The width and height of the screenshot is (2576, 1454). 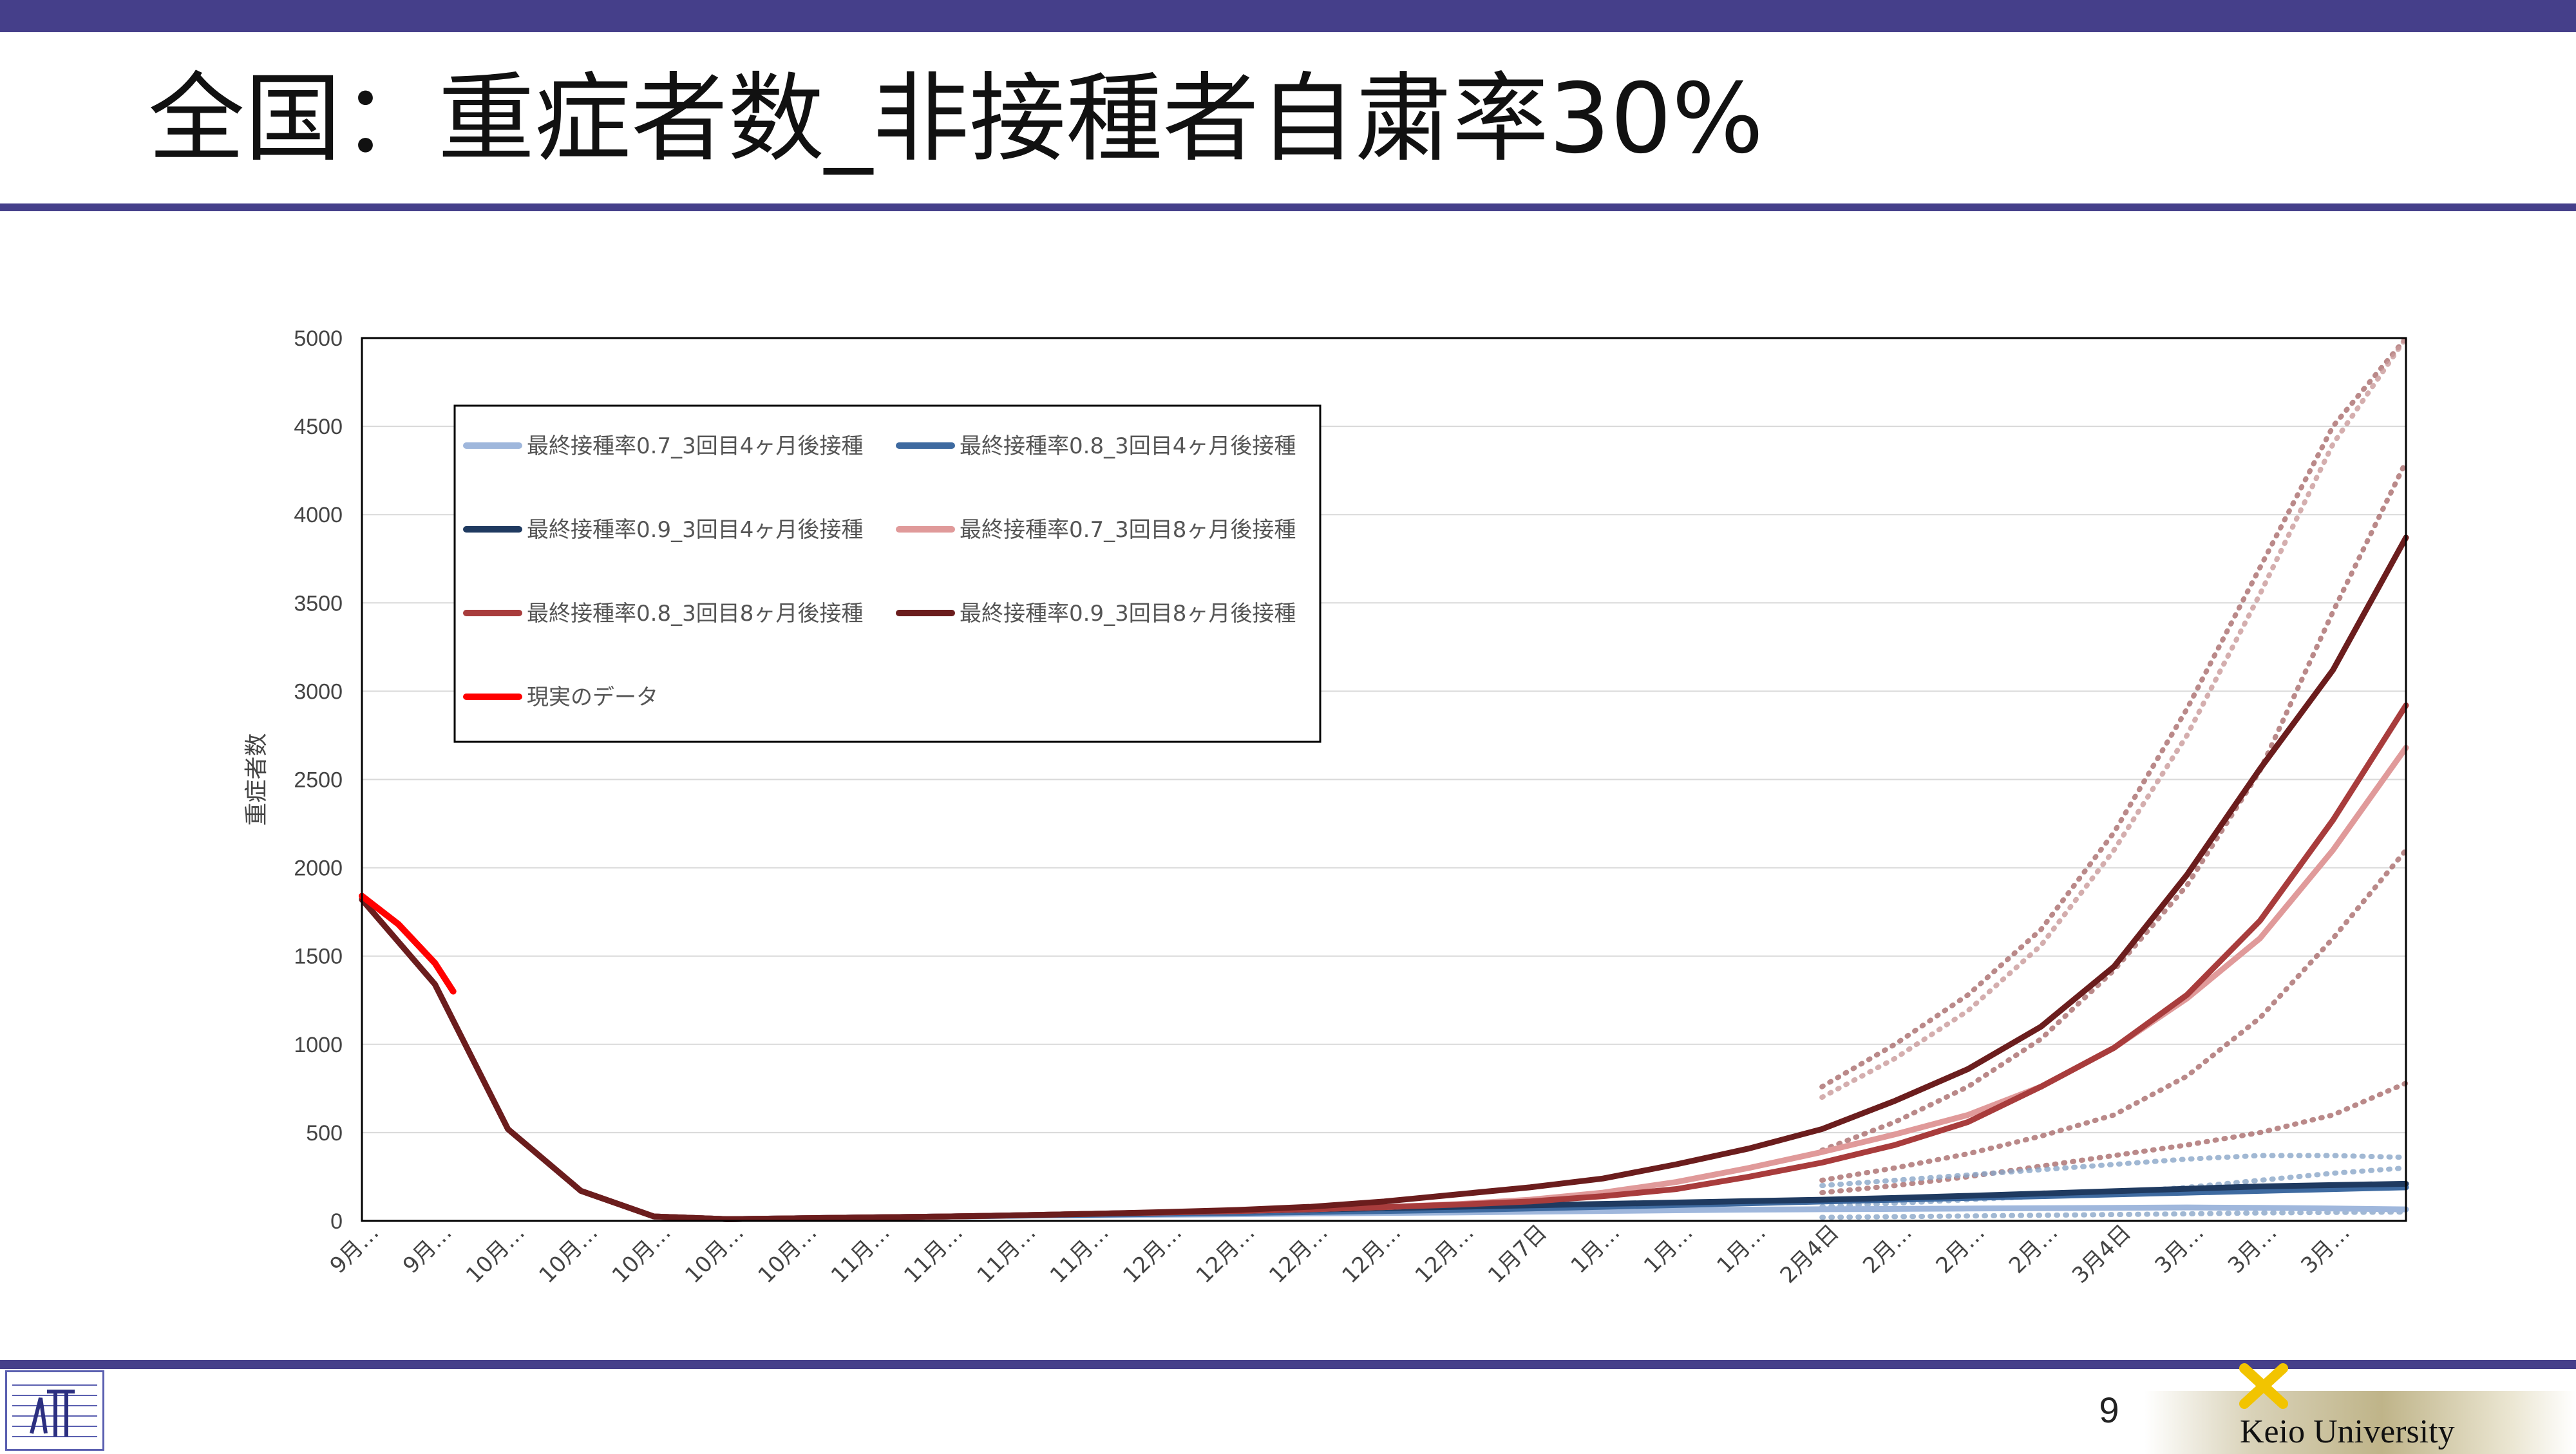 I want to click on legend-box, so click(x=887, y=573).